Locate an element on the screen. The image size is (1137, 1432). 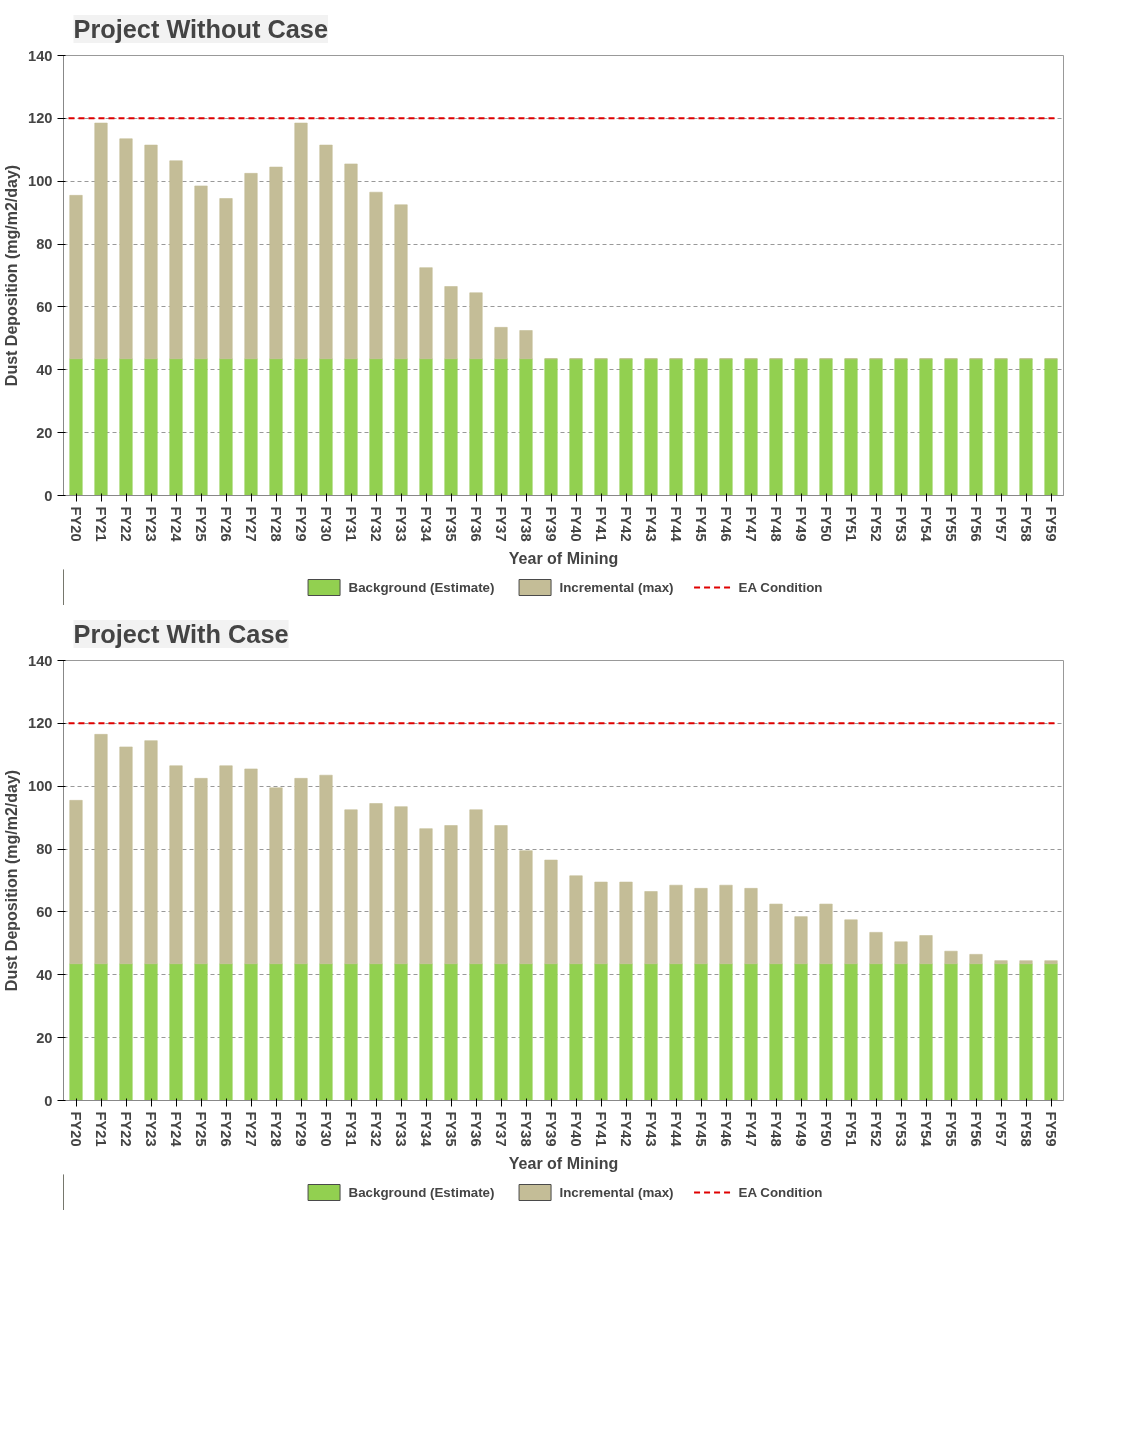
x-tick-label: FY46 is located at coordinates (726, 1129).